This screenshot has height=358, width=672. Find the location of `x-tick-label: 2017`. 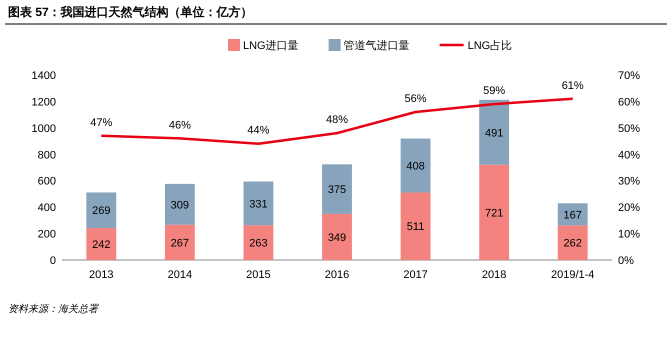

x-tick-label: 2017 is located at coordinates (415, 275).